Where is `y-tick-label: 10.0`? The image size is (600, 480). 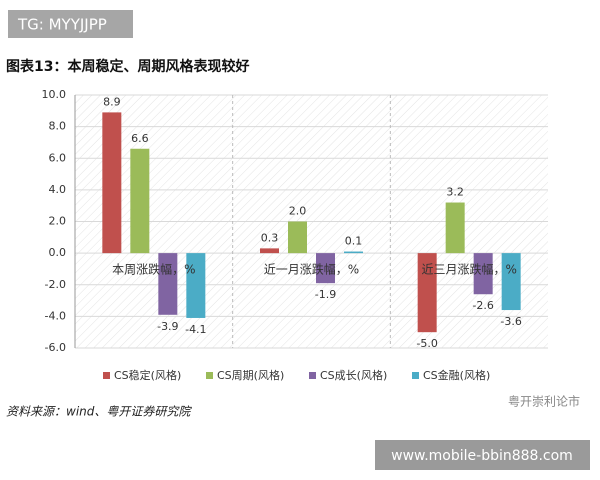
y-tick-label: 10.0 is located at coordinates (54, 94).